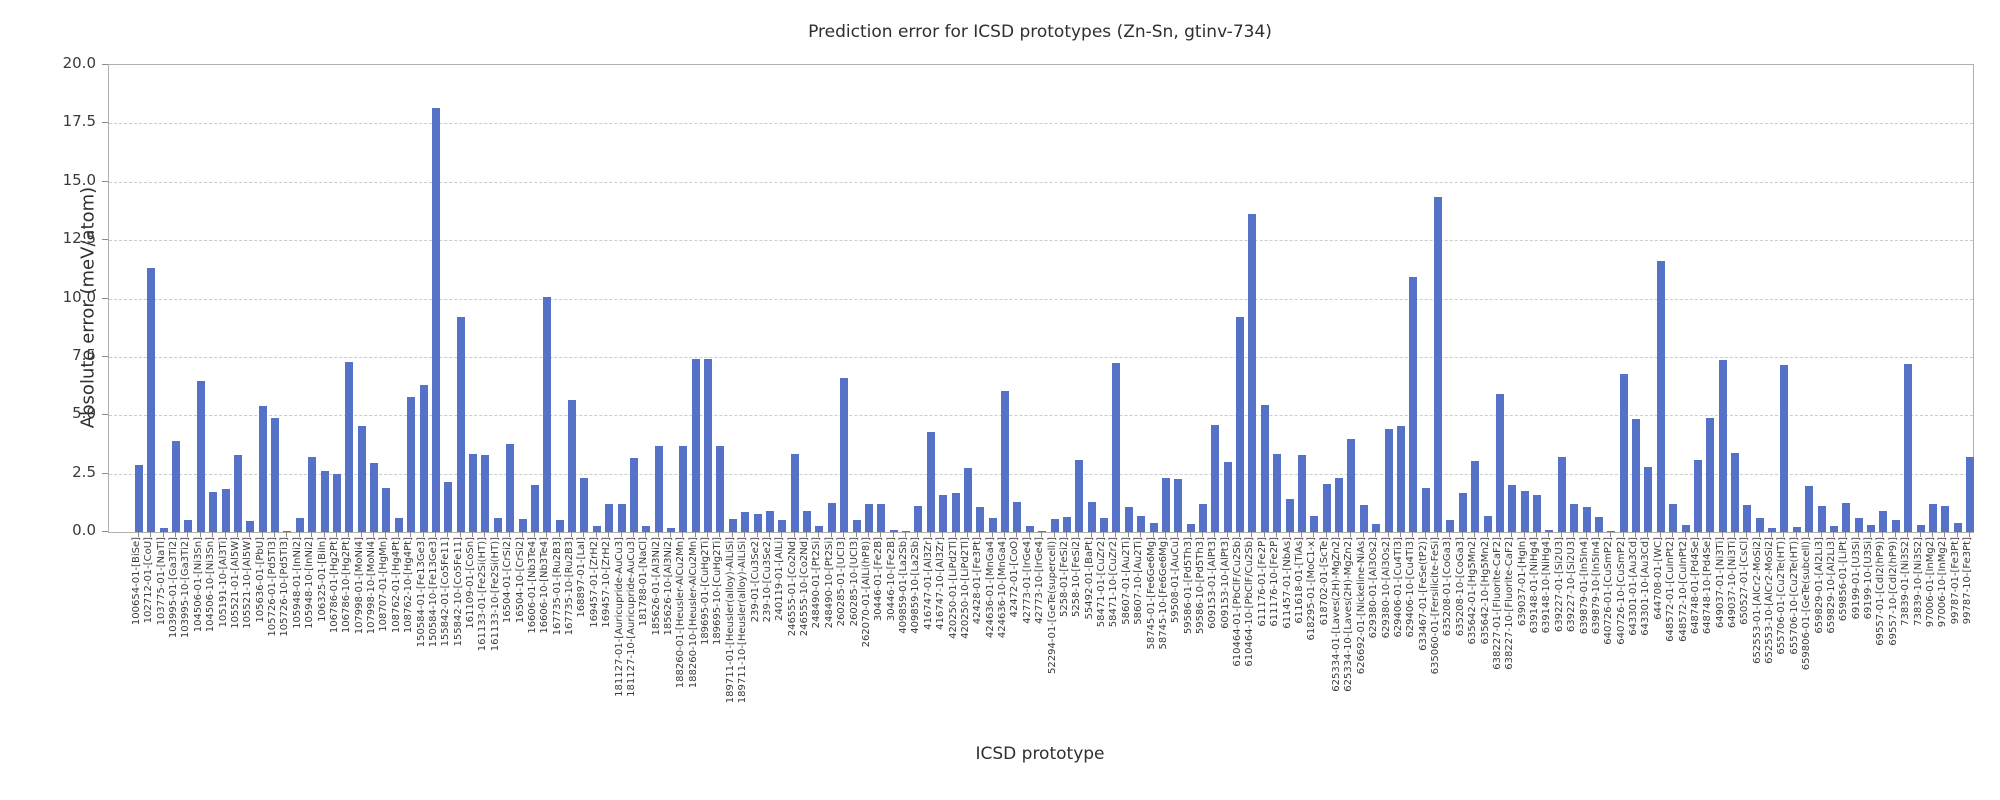 This screenshot has height=800, width=2000. Describe the element at coordinates (1411, 587) in the screenshot. I see `x-tick-label: 629406-10-[Cu4Ti3]` at that location.